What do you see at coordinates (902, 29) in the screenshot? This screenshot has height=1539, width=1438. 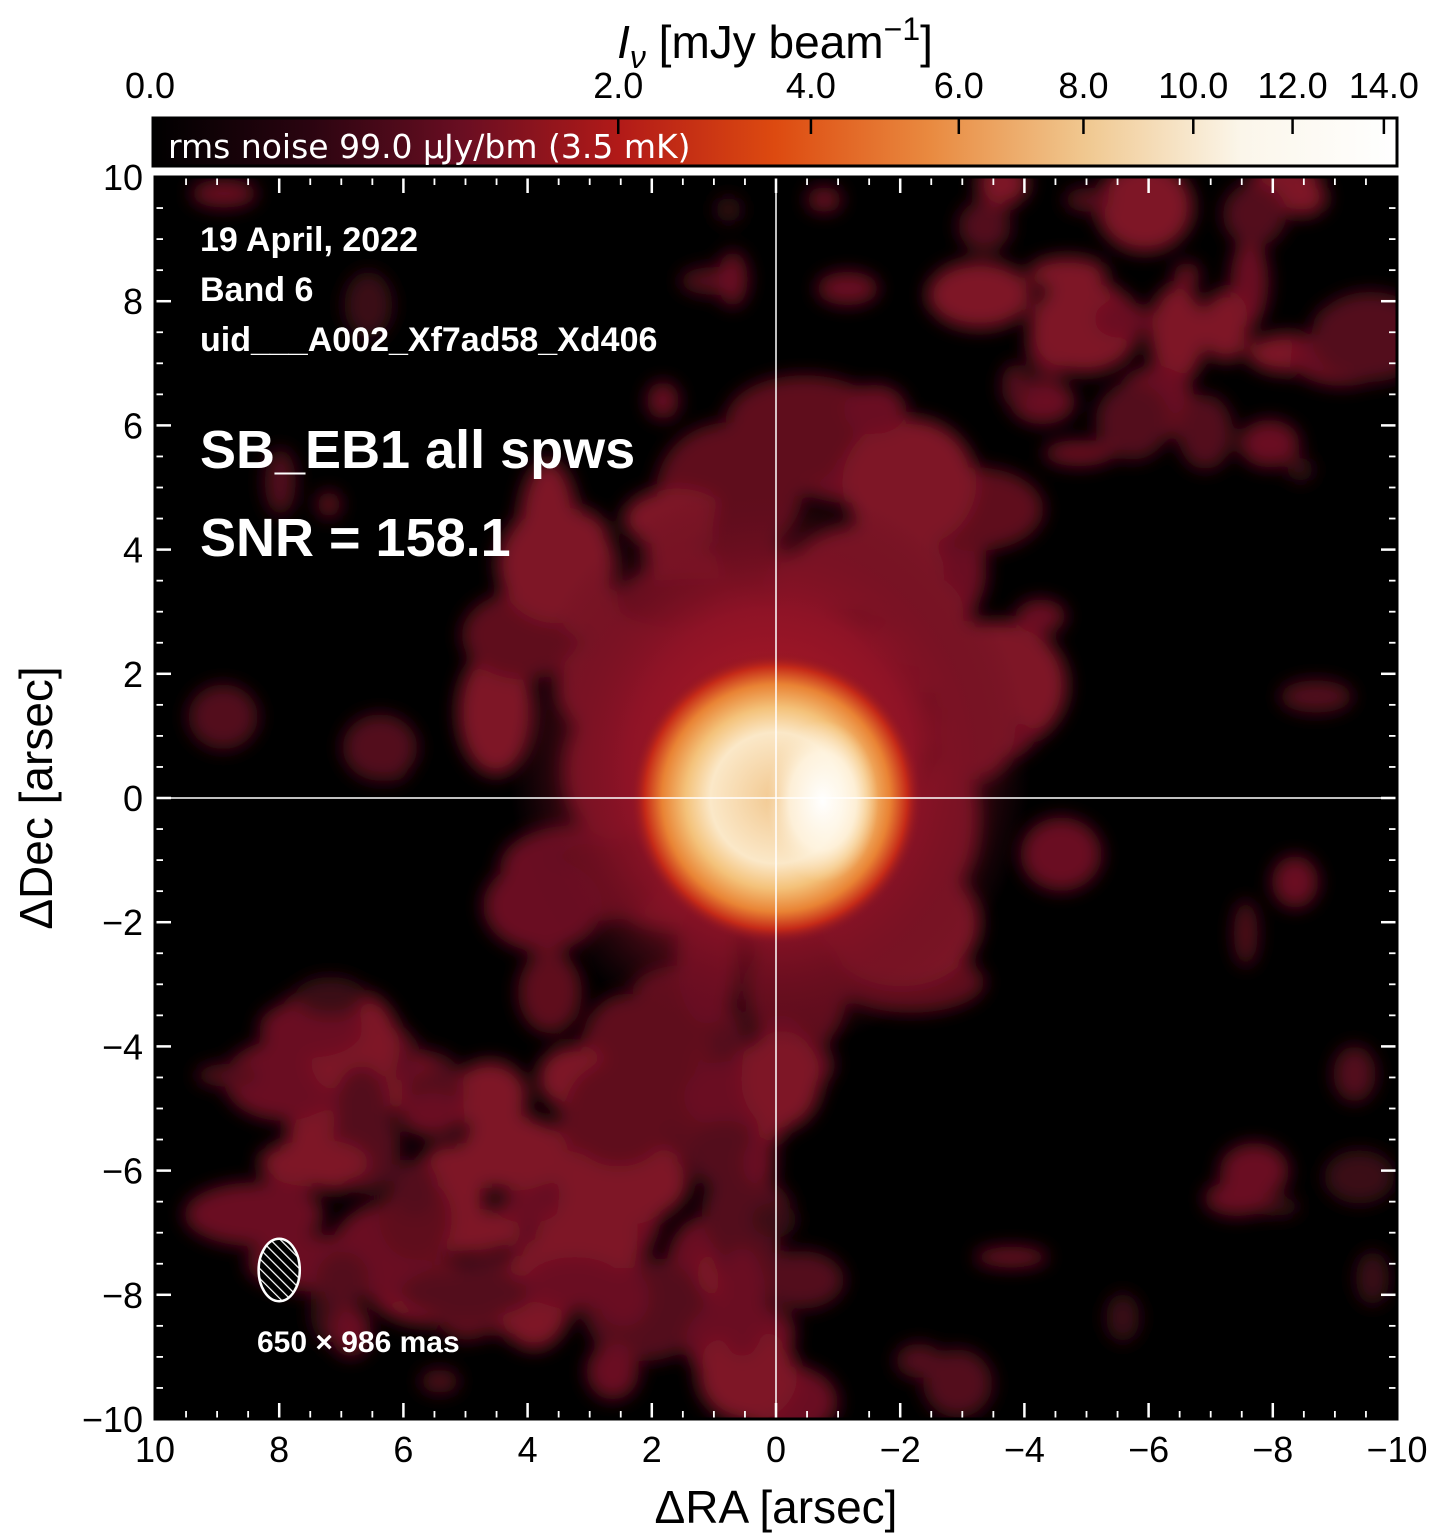 I see `colorbar-title-sup: −1` at bounding box center [902, 29].